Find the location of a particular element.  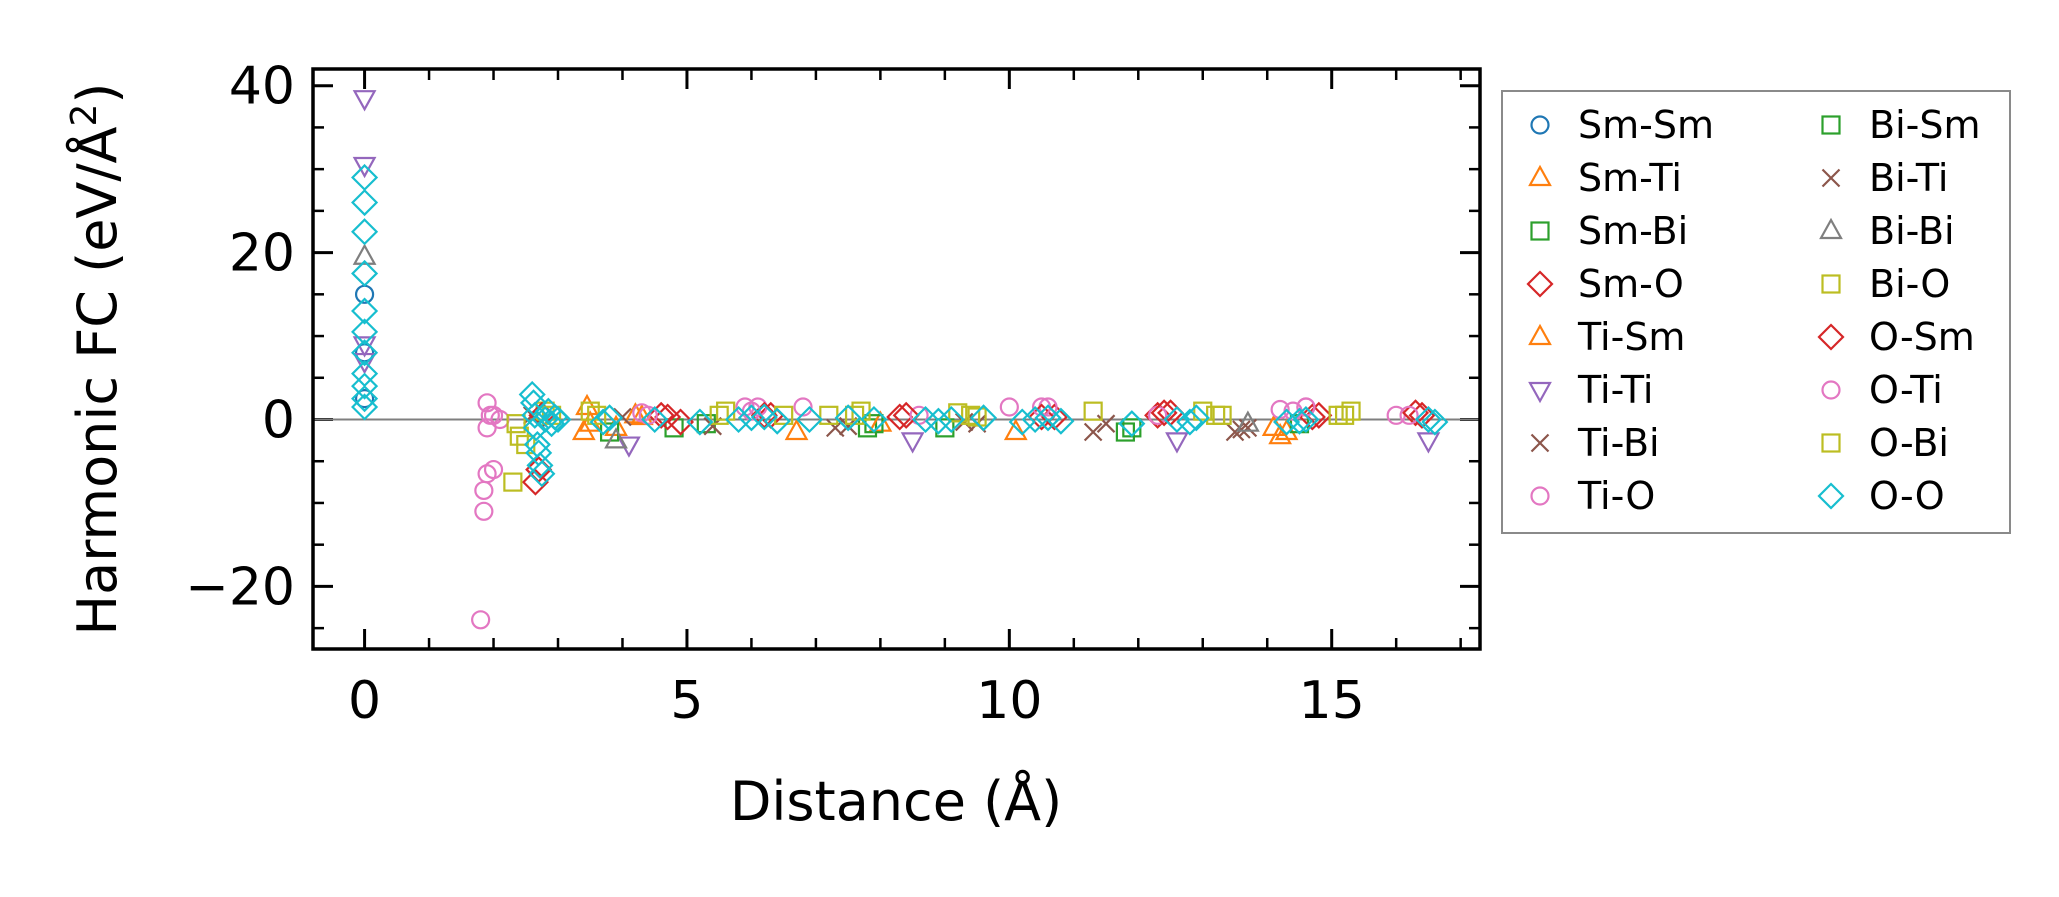

legend-label: Ti-O is located at coordinates (1616, 496).